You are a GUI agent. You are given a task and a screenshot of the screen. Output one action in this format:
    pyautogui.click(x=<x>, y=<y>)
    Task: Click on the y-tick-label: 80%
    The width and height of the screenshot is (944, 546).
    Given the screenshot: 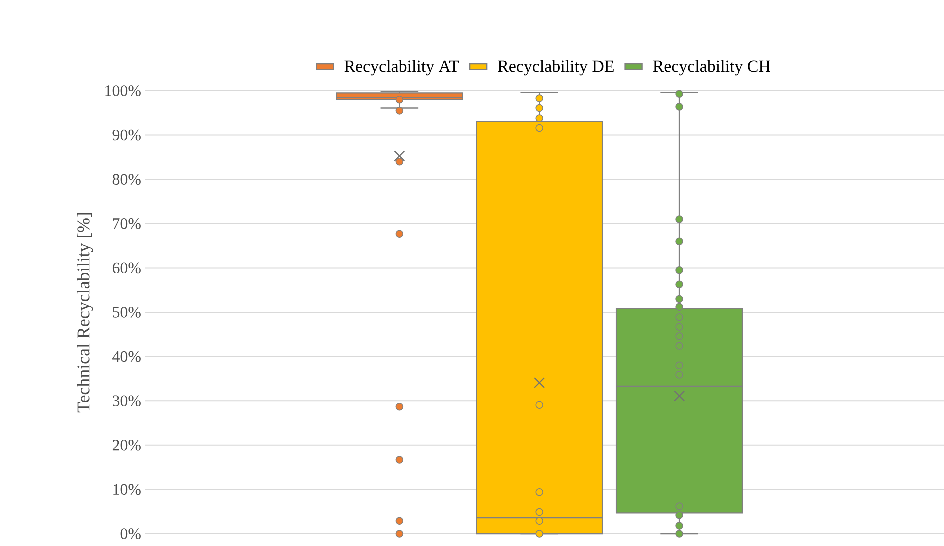 What is the action you would take?
    pyautogui.click(x=126, y=179)
    